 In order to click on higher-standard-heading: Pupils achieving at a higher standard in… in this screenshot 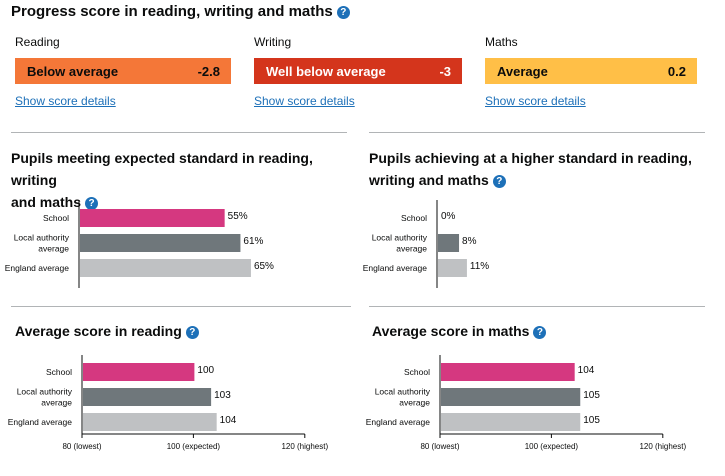, I will do `click(539, 169)`.